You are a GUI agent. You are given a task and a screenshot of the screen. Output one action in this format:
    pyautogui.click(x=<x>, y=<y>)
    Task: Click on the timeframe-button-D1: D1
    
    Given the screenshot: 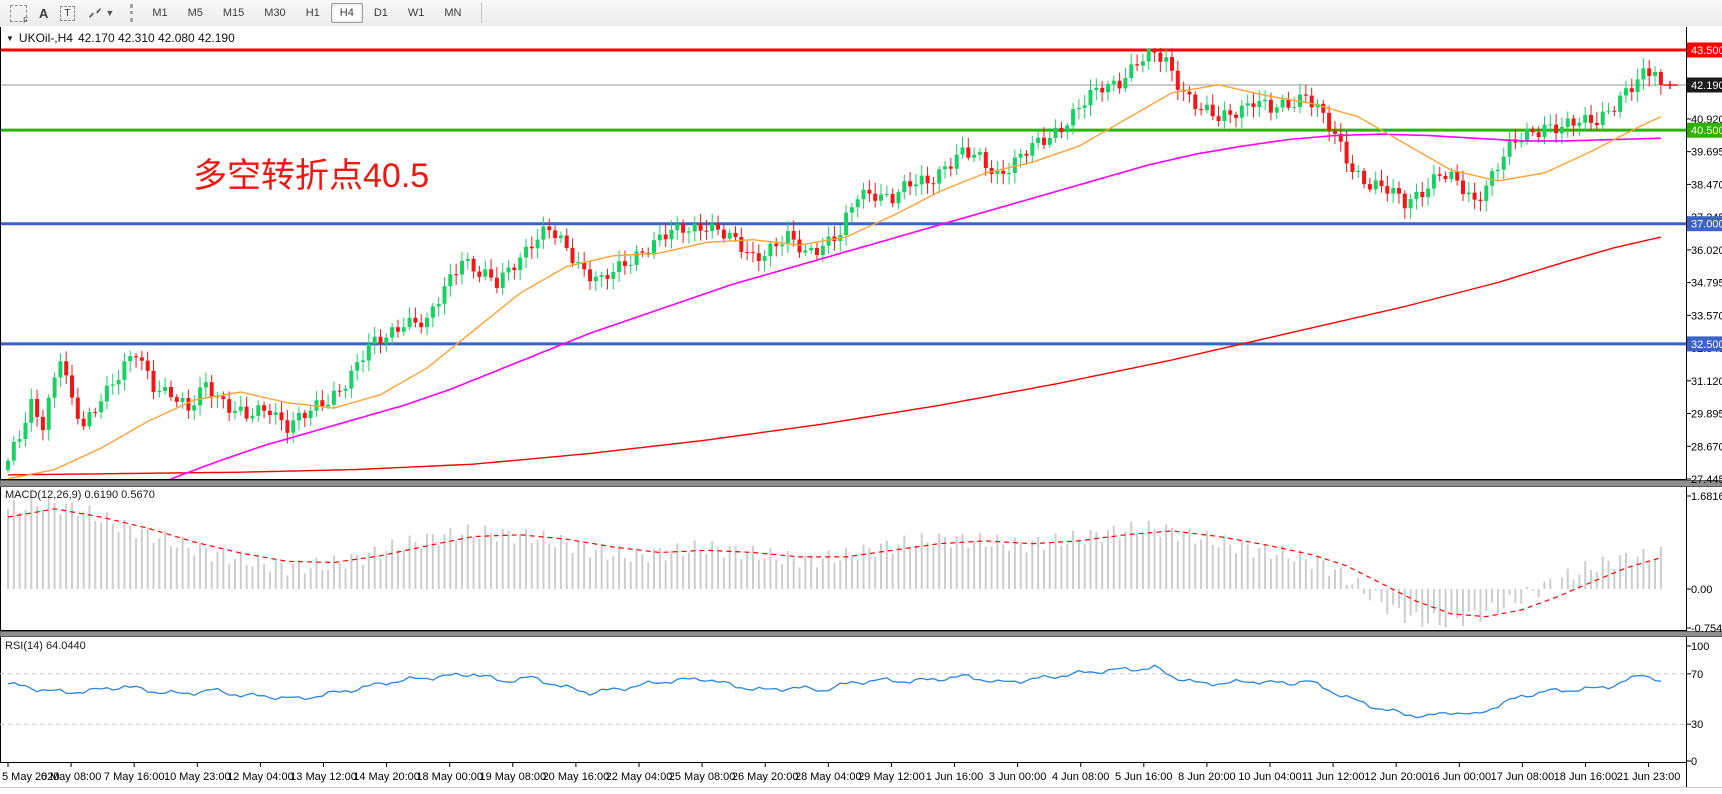 What is the action you would take?
    pyautogui.click(x=380, y=13)
    